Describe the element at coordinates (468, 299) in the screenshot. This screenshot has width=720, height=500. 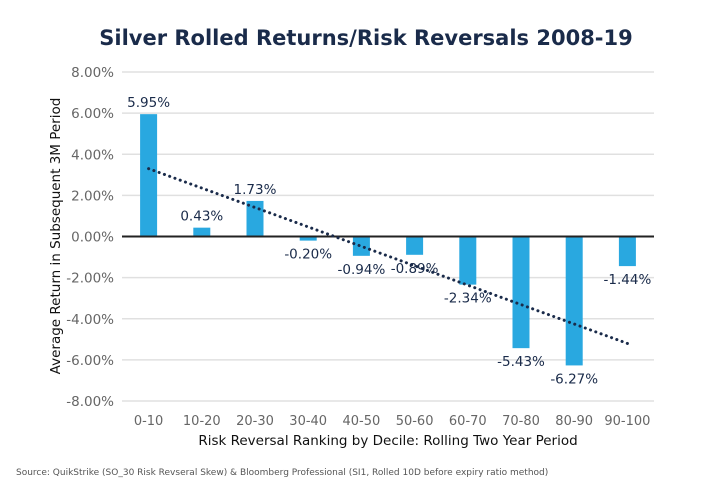
I see `data-label: -2.34%` at that location.